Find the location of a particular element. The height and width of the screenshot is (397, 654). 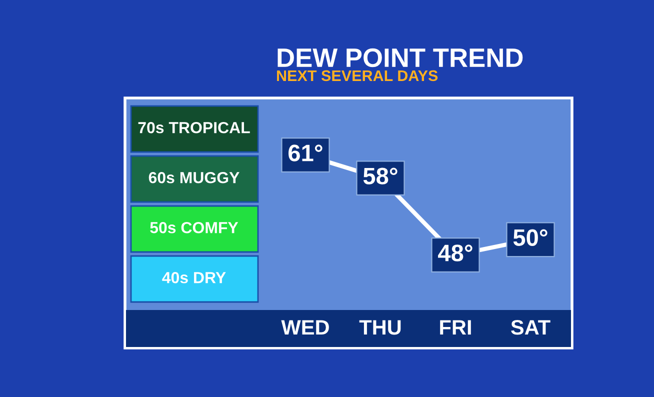

data-label: 61° is located at coordinates (305, 153).